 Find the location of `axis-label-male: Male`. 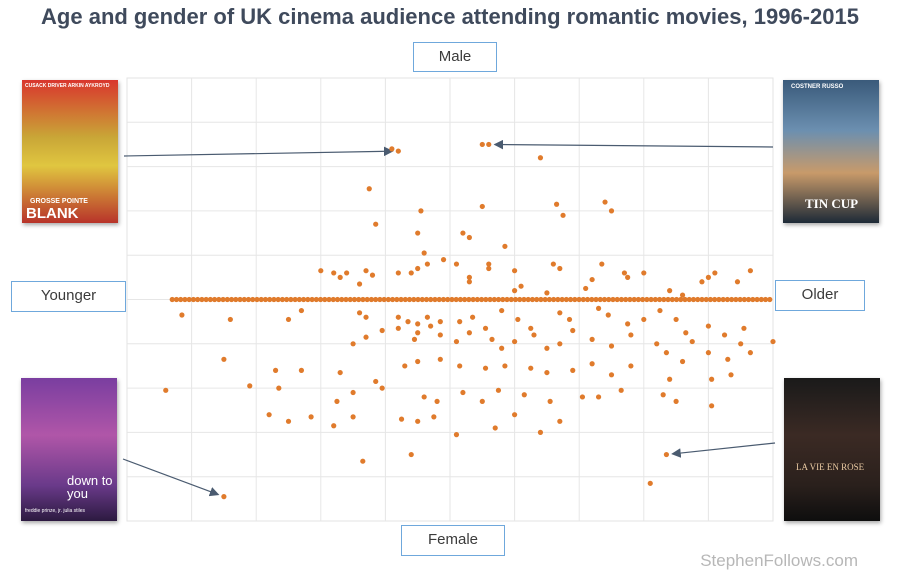

axis-label-male: Male is located at coordinates (455, 57).